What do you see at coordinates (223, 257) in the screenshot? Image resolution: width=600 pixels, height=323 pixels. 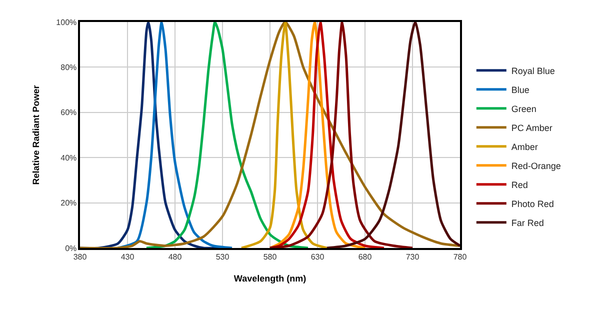 I see `x-tick-label: 530` at bounding box center [223, 257].